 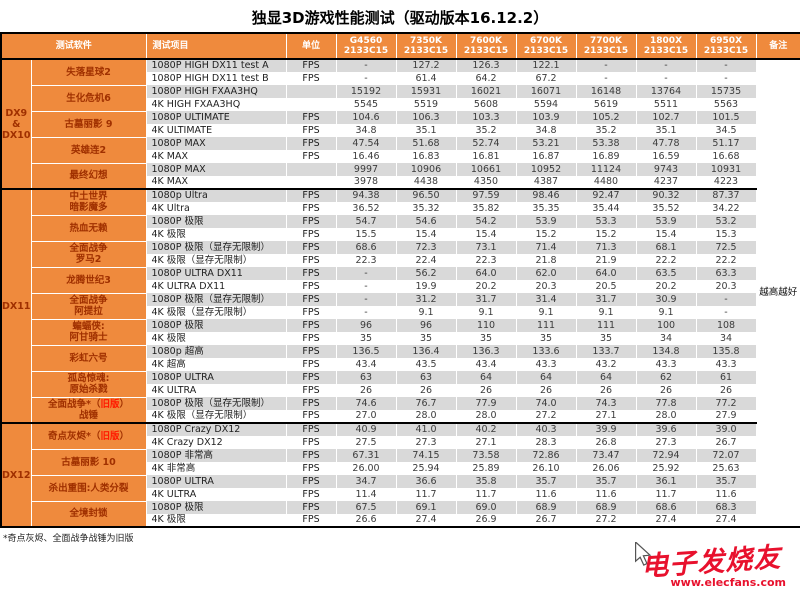 What do you see at coordinates (216, 312) in the screenshot?
I see `test-item-cell: 4K 极限（显存无限制）` at bounding box center [216, 312].